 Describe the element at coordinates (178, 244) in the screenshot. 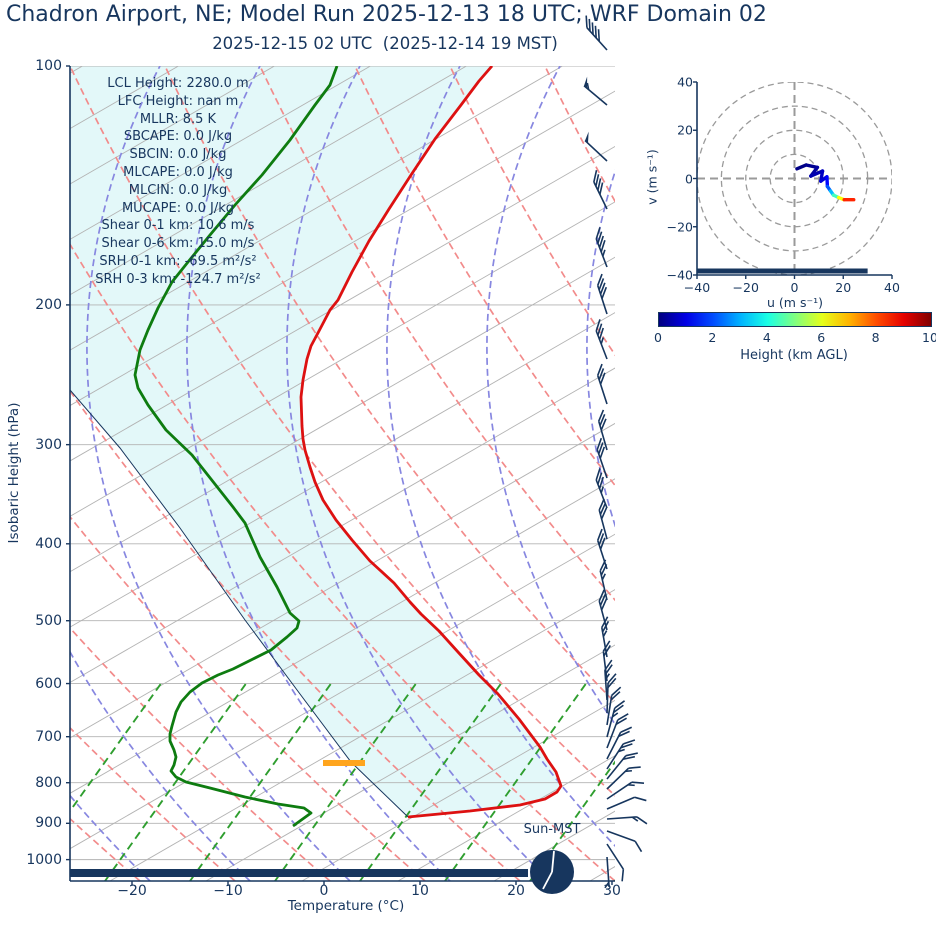

I see `stat-line: Shear 0-6 km: 15.0 m/s` at that location.